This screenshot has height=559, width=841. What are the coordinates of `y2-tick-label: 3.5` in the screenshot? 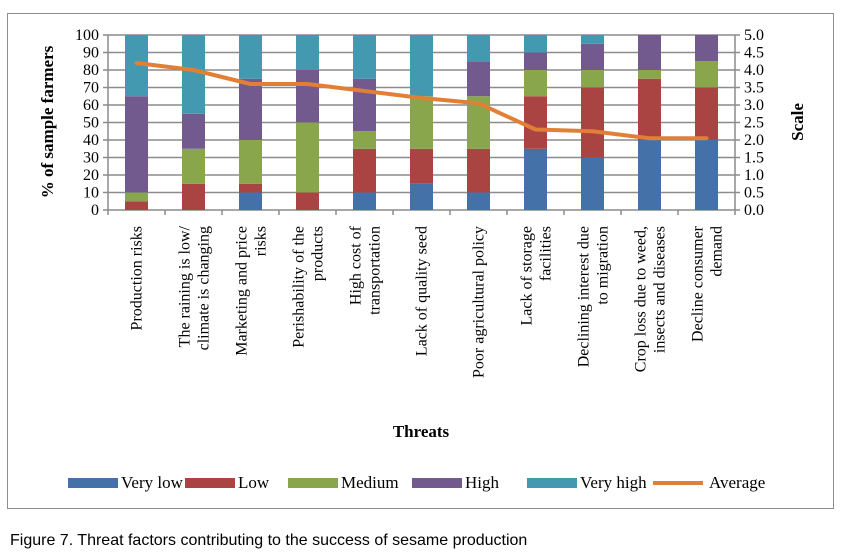 It's located at (754, 88).